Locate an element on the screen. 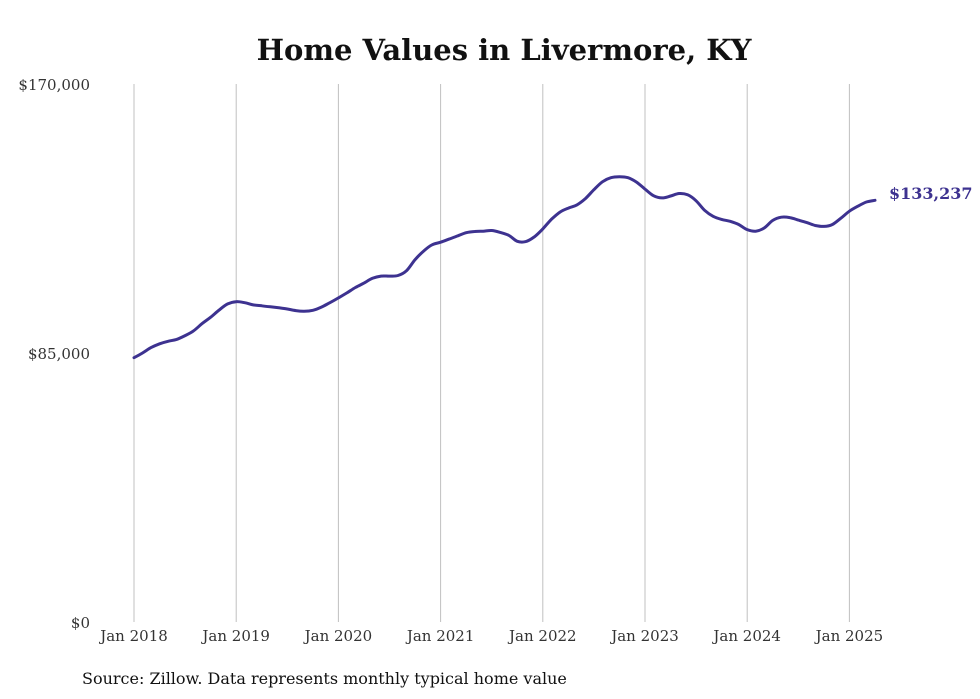 Image resolution: width=980 pixels, height=699 pixels. chart-title: Home Values in Livermore, KY is located at coordinates (504, 50).